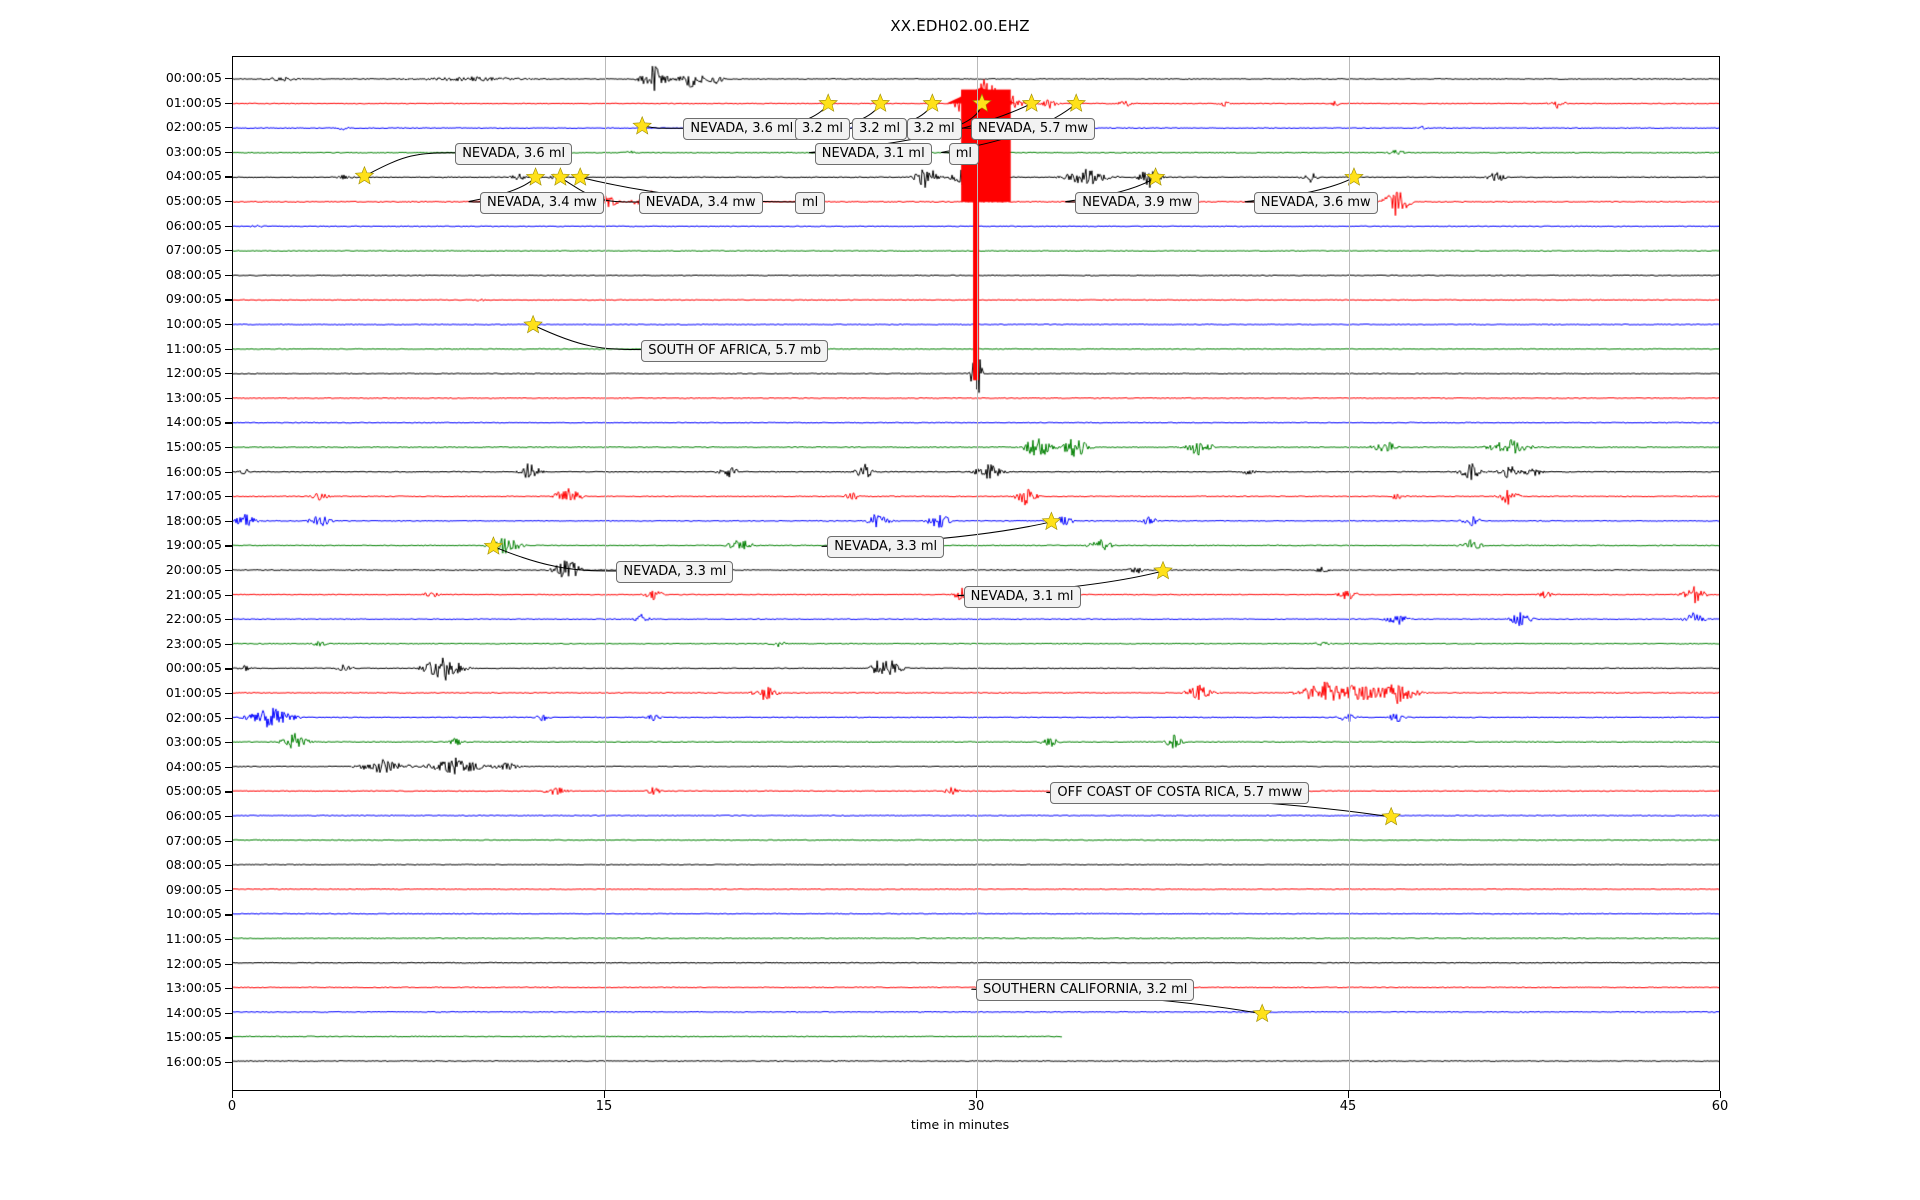 This screenshot has height=1200, width=1920. Describe the element at coordinates (193, 938) in the screenshot. I see `y-axis-tick-label: 11:00:05` at that location.